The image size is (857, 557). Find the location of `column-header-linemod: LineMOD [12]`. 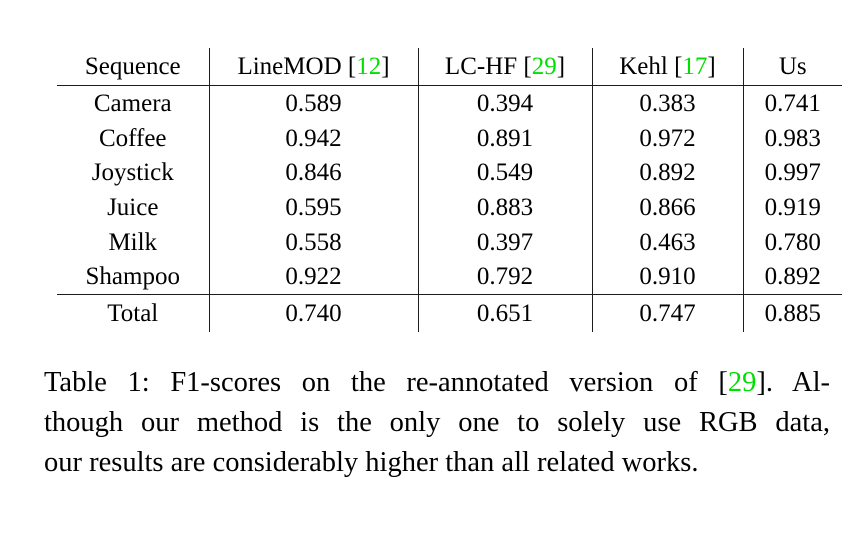

column-header-linemod: LineMOD [12] is located at coordinates (313, 67).